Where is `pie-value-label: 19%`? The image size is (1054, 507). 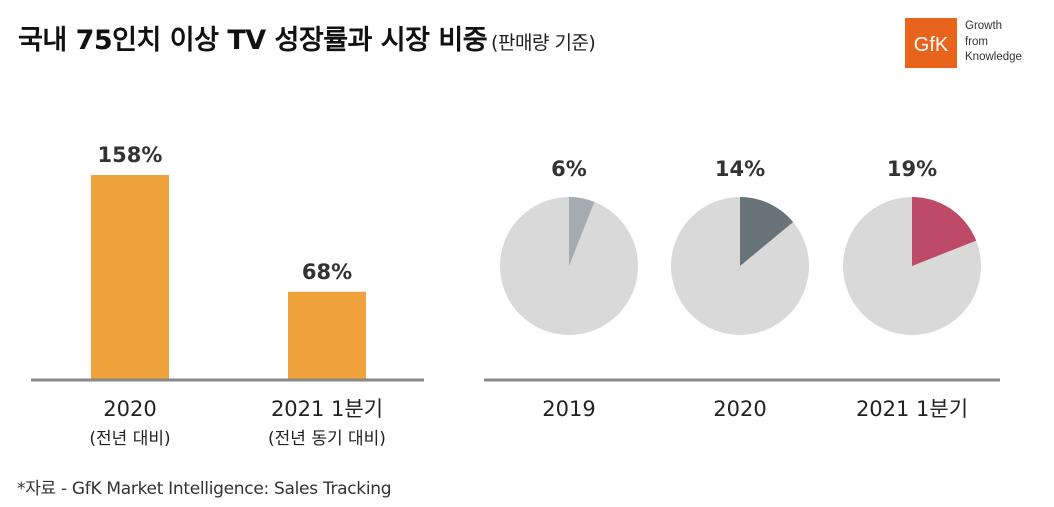 pie-value-label: 19% is located at coordinates (912, 169).